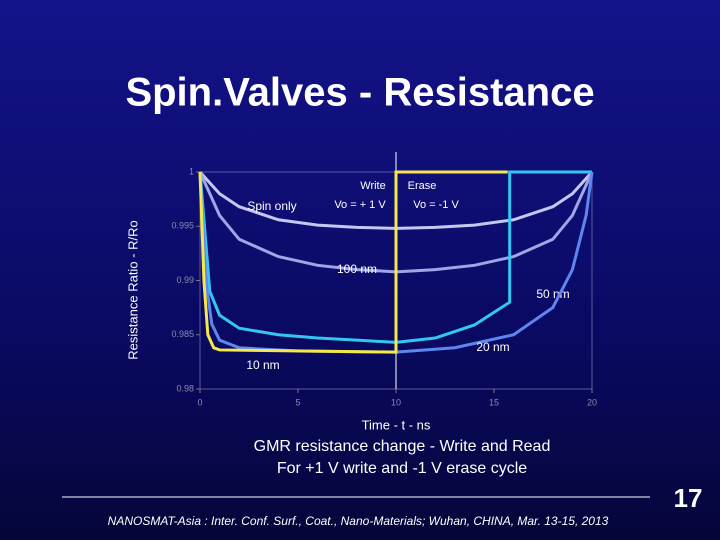 Image resolution: width=720 pixels, height=540 pixels. I want to click on x-tick-label: 15, so click(494, 402).